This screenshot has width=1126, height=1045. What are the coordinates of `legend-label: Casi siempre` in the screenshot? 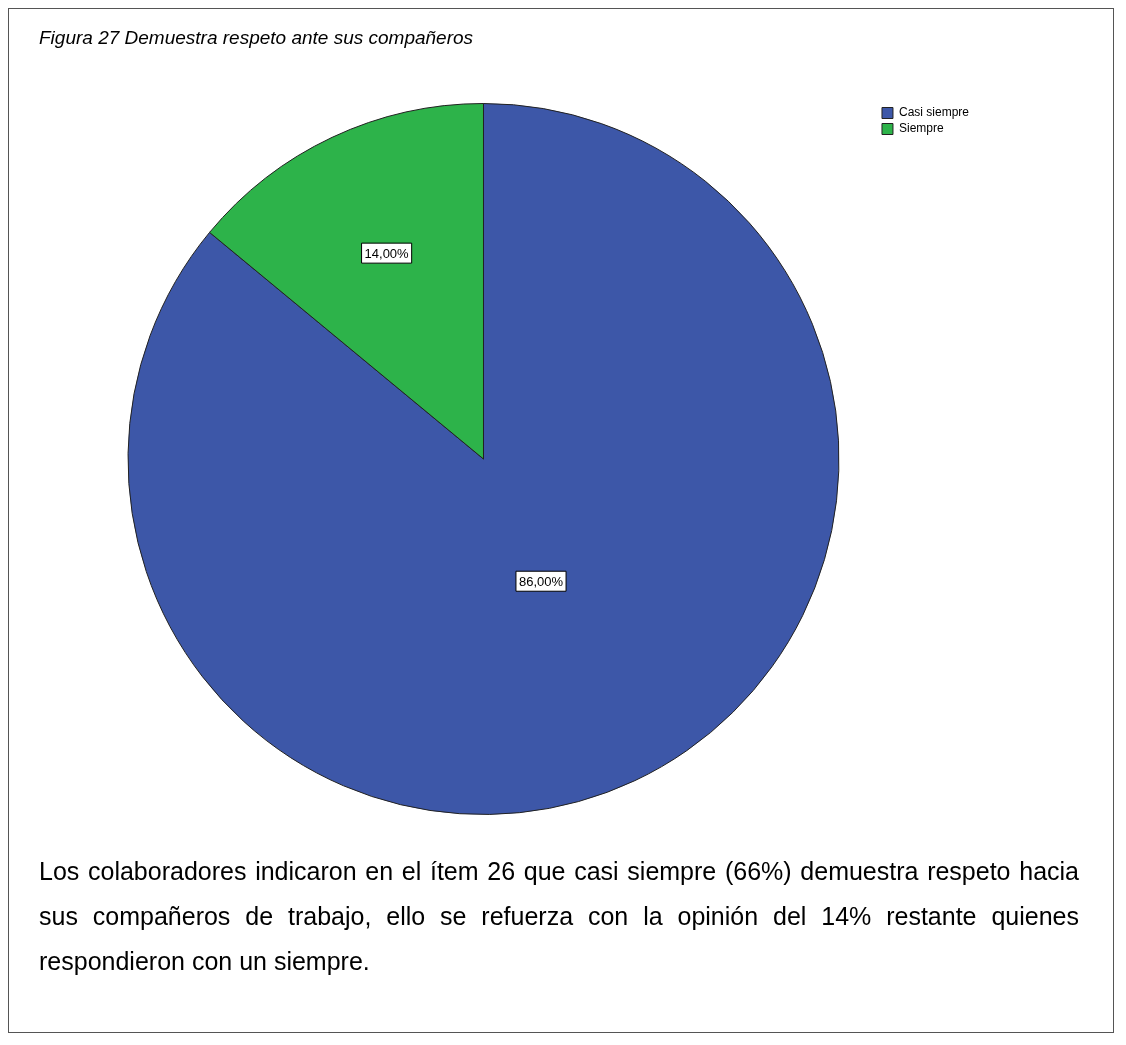 It's located at (934, 112).